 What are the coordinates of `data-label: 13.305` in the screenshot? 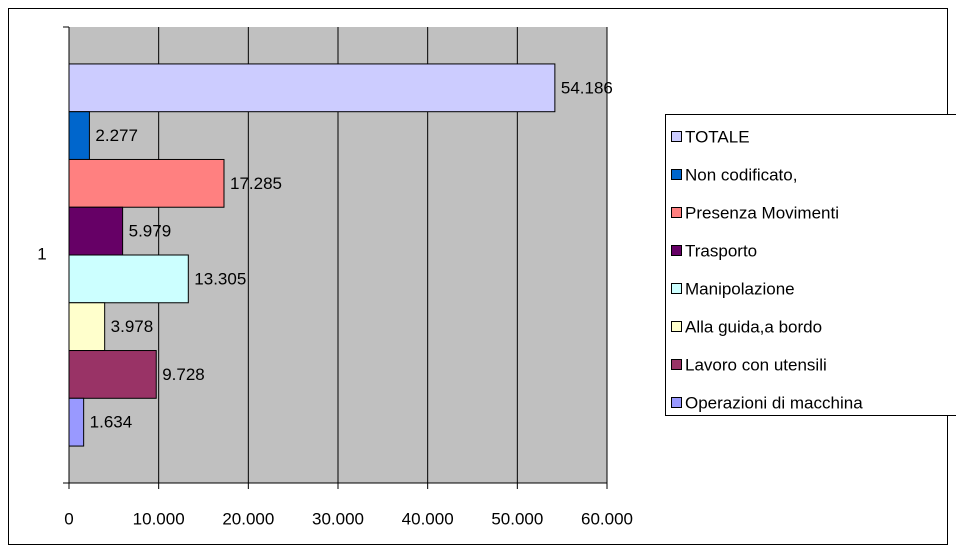 It's located at (220, 278).